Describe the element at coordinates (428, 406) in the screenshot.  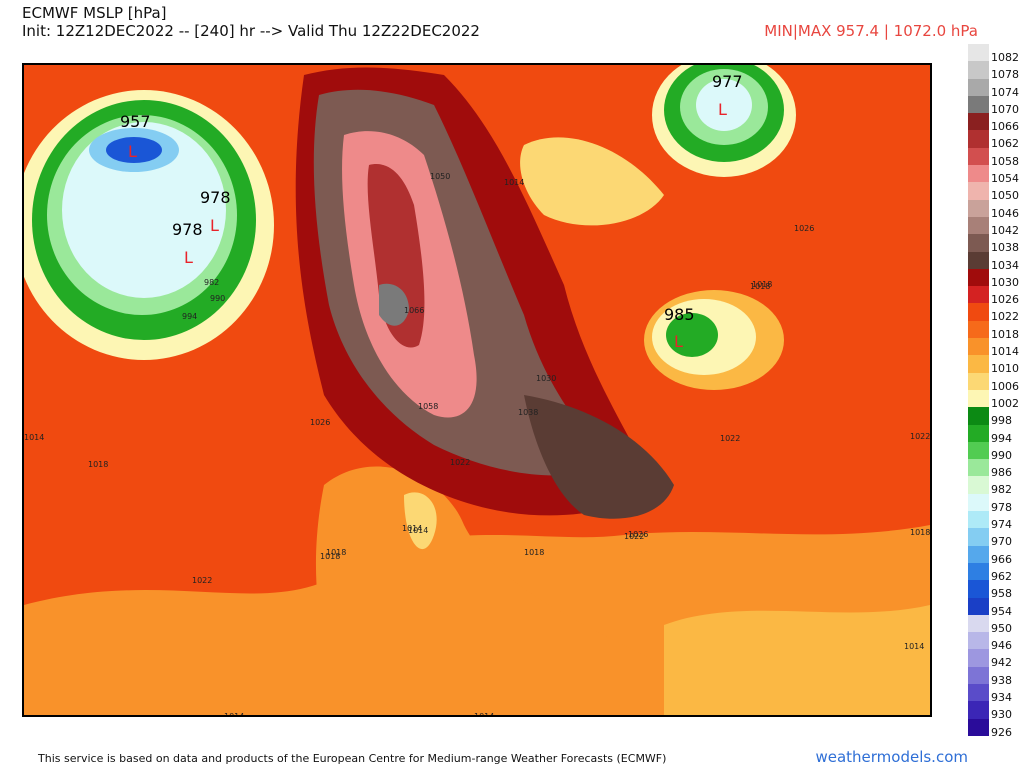
I see `isobar-label: 1058` at that location.